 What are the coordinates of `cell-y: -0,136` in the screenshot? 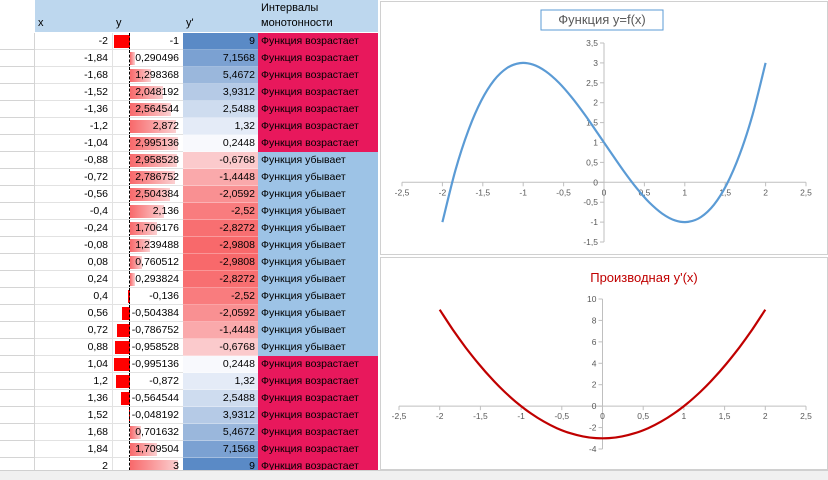 It's located at (148, 296).